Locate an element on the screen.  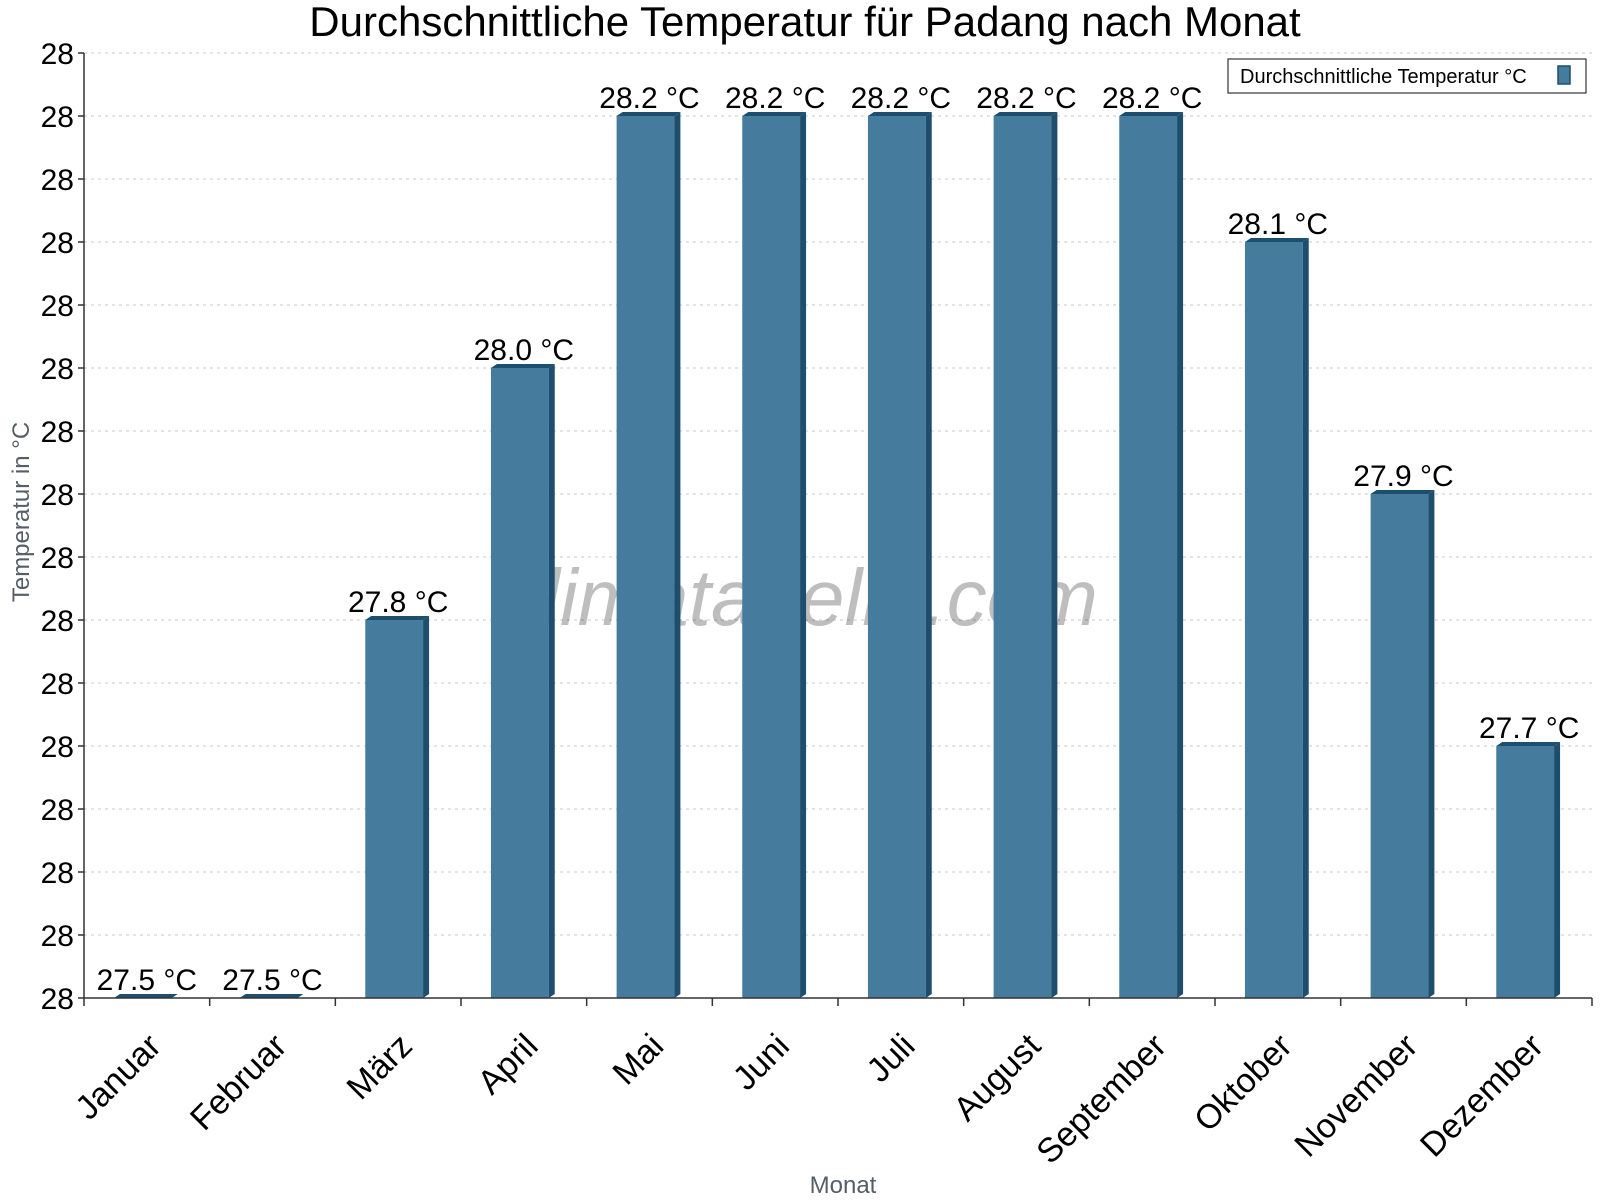
x-tick-label: Juni is located at coordinates (761, 1062).